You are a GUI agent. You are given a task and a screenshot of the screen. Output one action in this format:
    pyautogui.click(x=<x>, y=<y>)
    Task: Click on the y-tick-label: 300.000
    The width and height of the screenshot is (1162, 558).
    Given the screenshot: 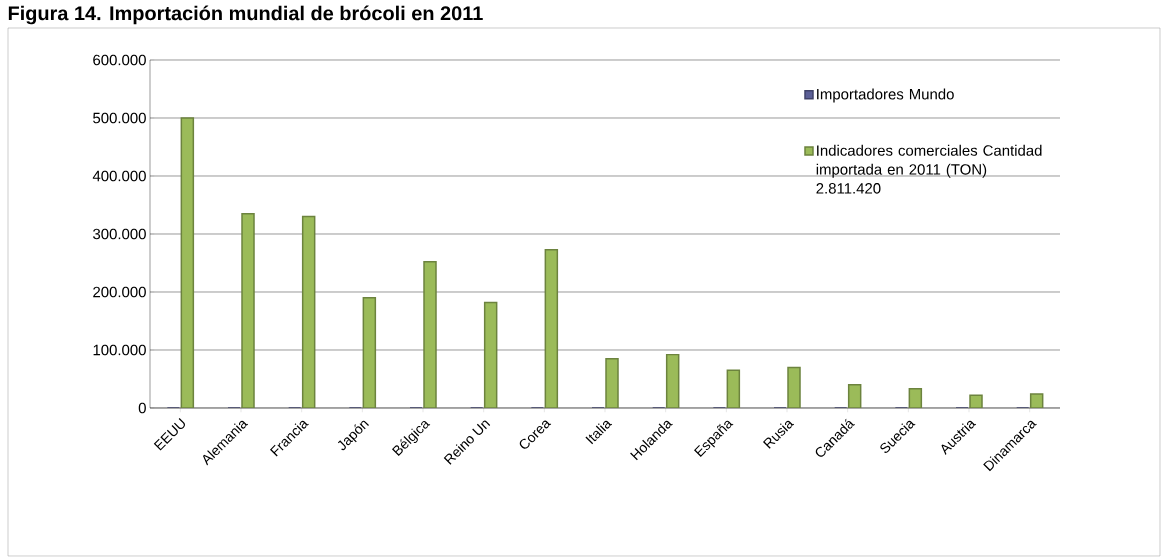 What is the action you would take?
    pyautogui.click(x=119, y=234)
    